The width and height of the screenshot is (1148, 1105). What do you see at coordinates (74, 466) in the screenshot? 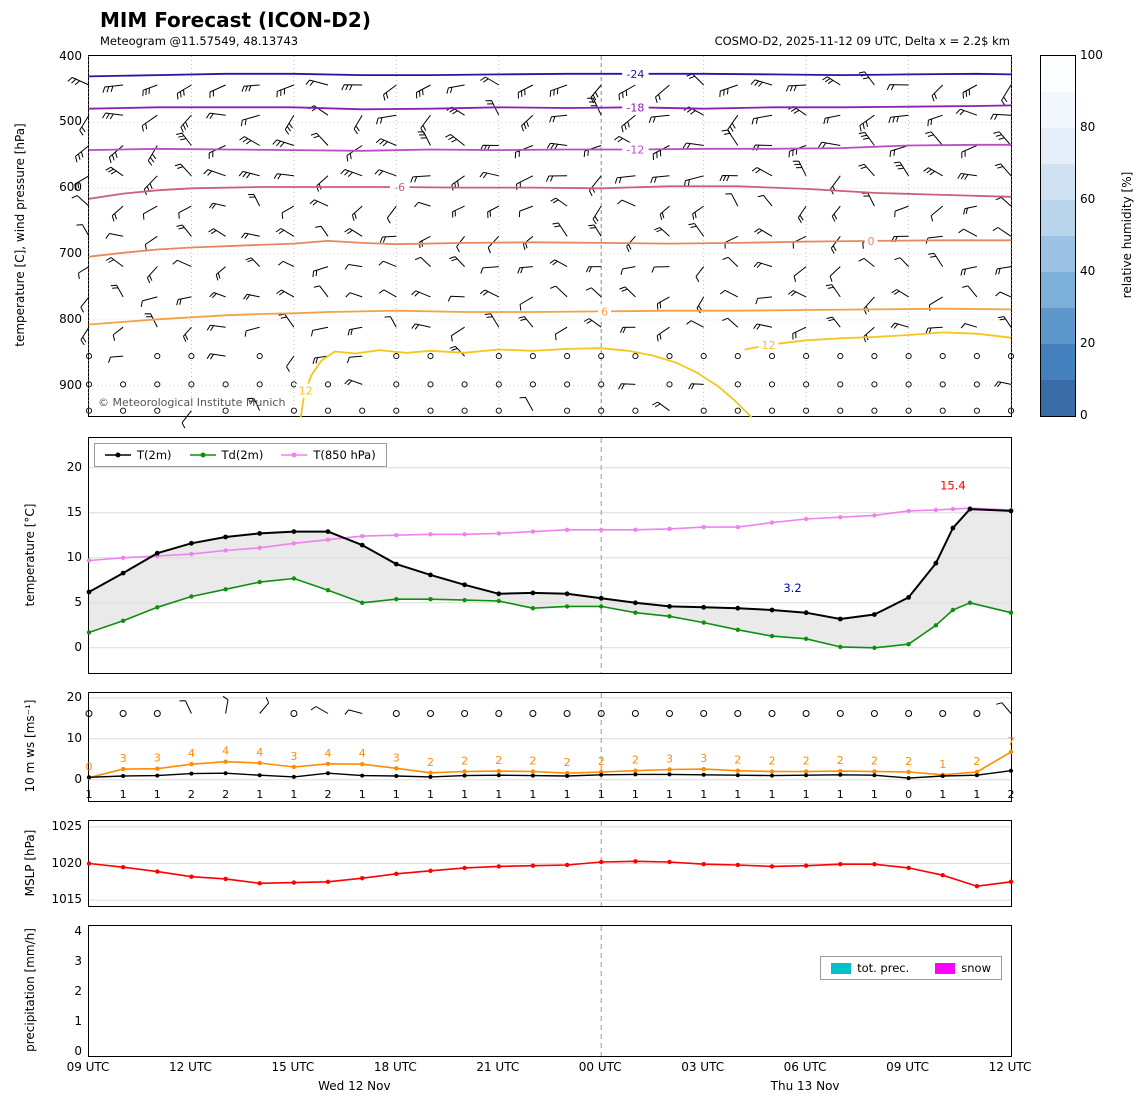
I see `y-tick-label: 20` at bounding box center [74, 466].